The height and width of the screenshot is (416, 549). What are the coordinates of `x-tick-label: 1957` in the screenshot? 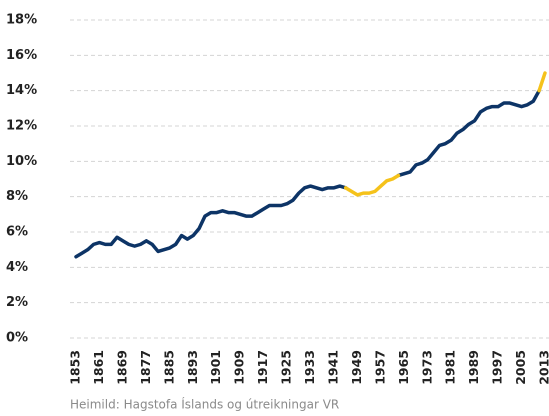 It's located at (379, 367).